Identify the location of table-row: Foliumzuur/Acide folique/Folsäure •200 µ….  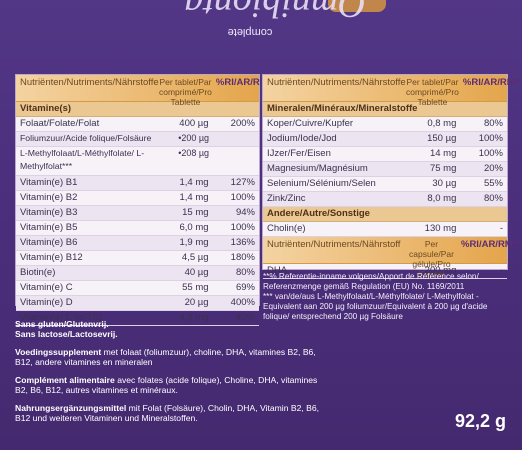
(137, 139).